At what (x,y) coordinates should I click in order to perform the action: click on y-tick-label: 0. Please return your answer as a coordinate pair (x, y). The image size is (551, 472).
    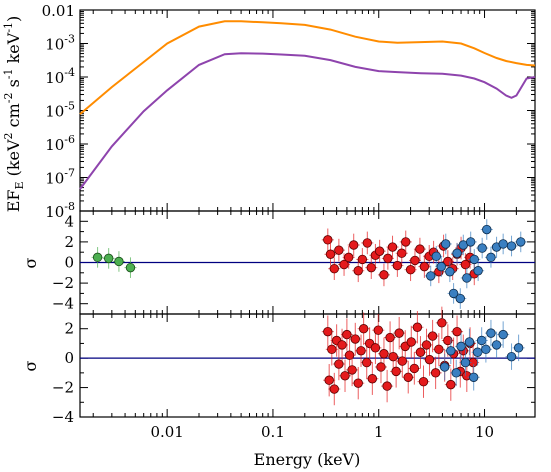
    Looking at the image, I should click on (69, 358).